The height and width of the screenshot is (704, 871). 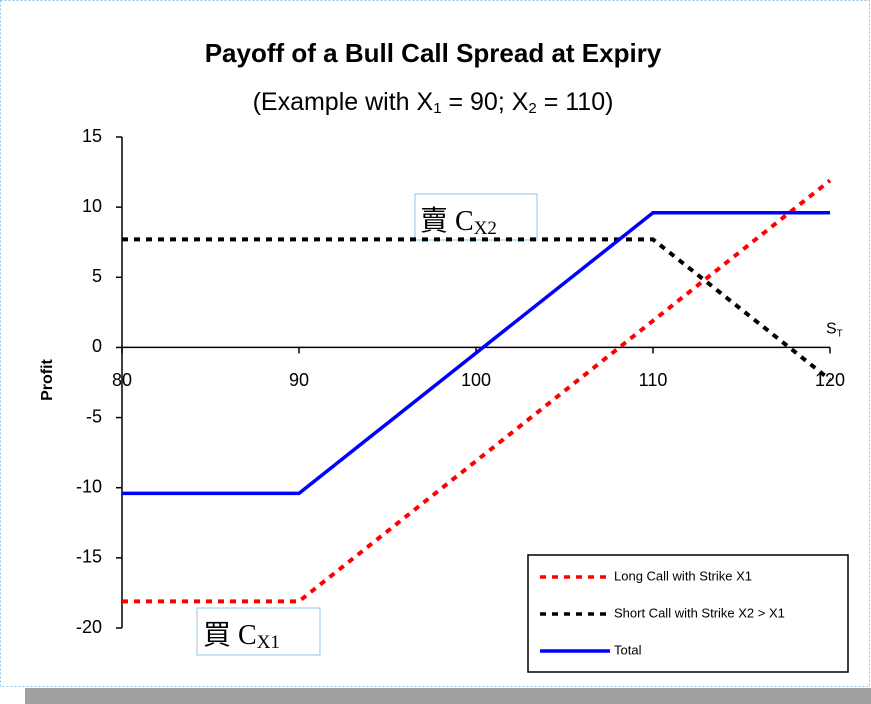 What do you see at coordinates (299, 380) in the screenshot?
I see `x-tick-label: 90` at bounding box center [299, 380].